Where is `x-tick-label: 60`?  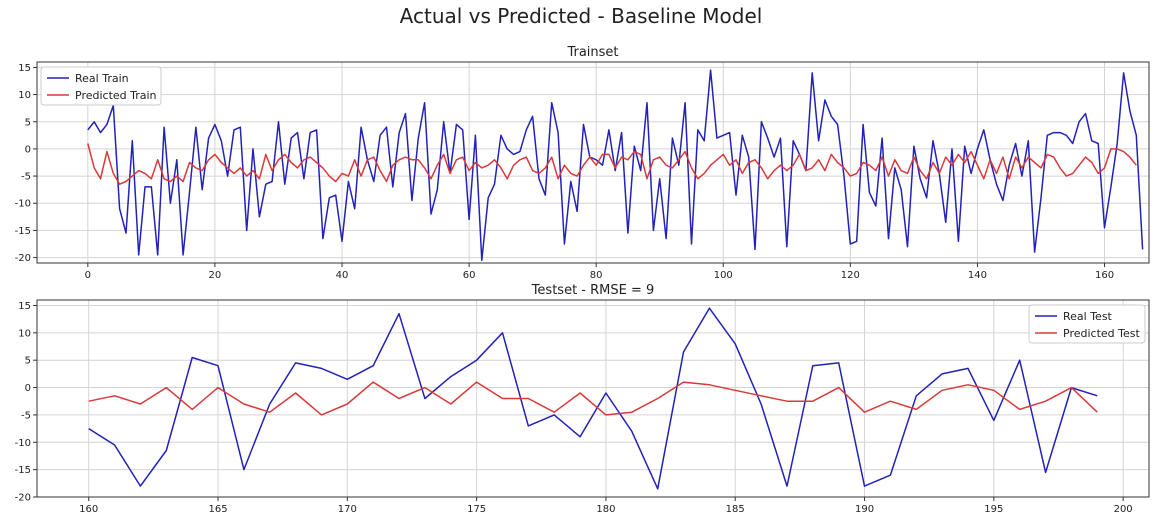
x-tick-label: 60 is located at coordinates (469, 275).